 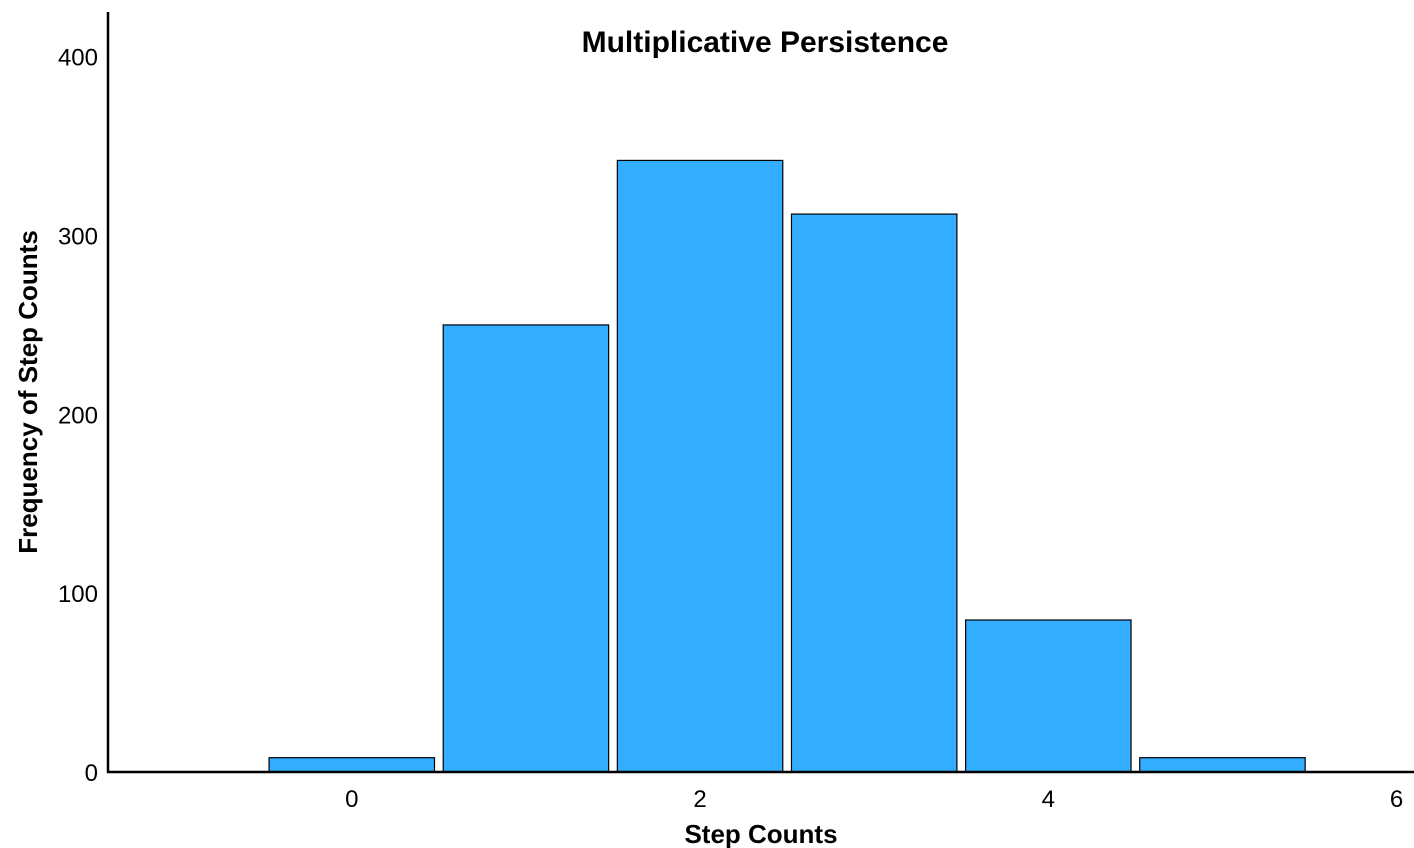 I want to click on y-tick-label-300: 300, so click(x=78, y=237).